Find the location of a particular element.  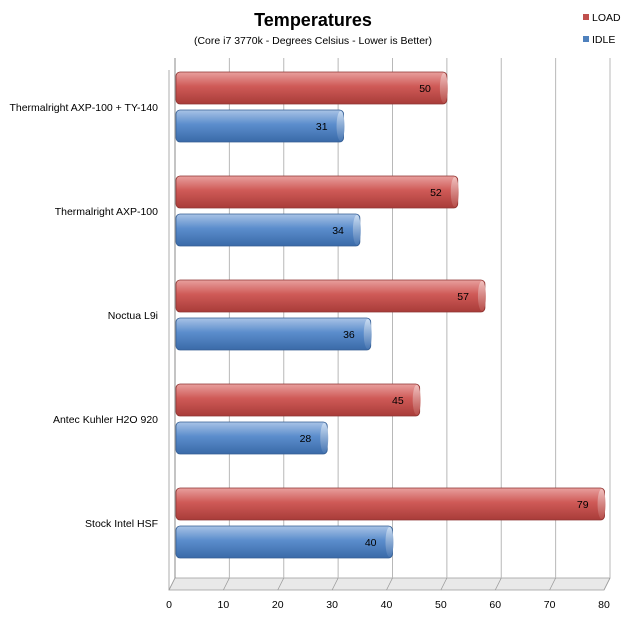

data-label-idle-thermalright-axp-100: 34 is located at coordinates (338, 231).